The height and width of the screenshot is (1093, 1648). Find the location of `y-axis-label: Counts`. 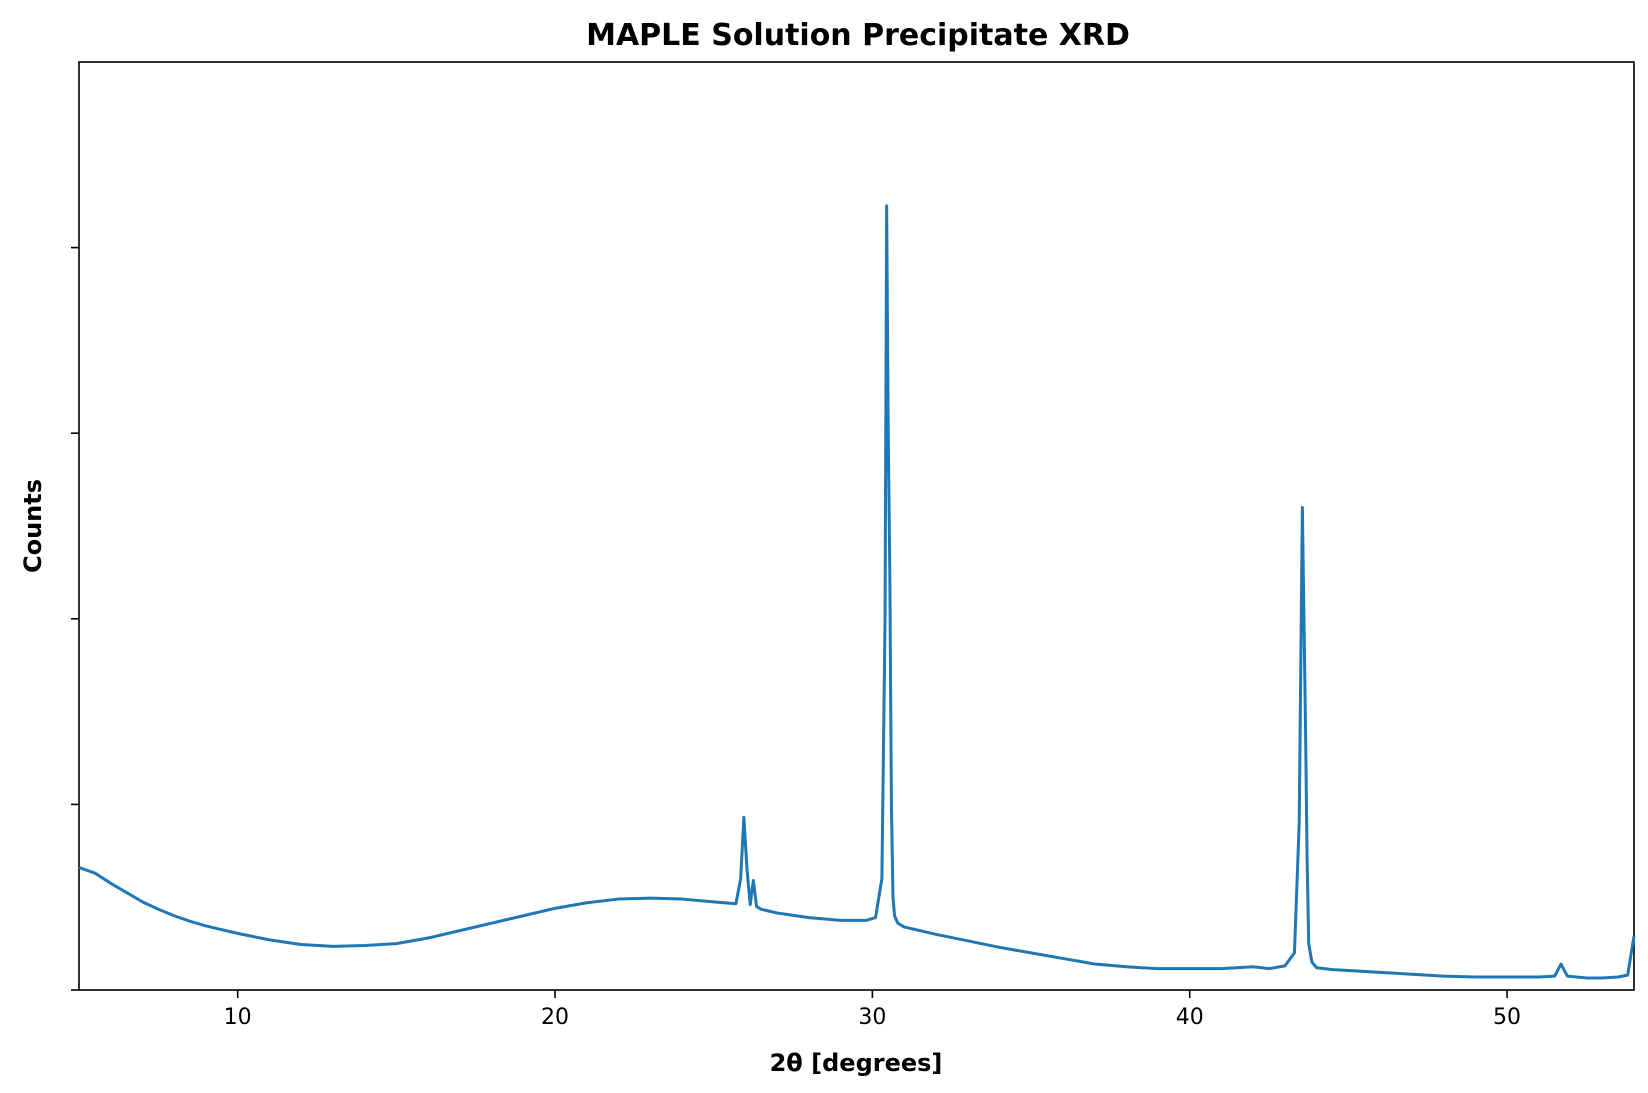

y-axis-label: Counts is located at coordinates (33, 526).